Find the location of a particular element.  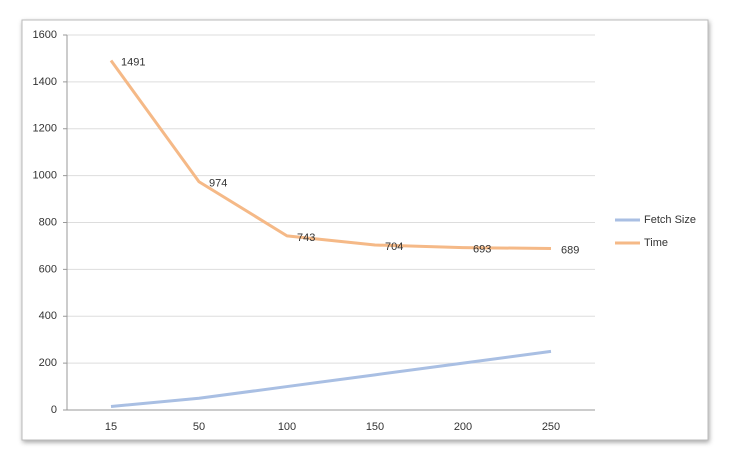

legend-label: Time is located at coordinates (656, 243).